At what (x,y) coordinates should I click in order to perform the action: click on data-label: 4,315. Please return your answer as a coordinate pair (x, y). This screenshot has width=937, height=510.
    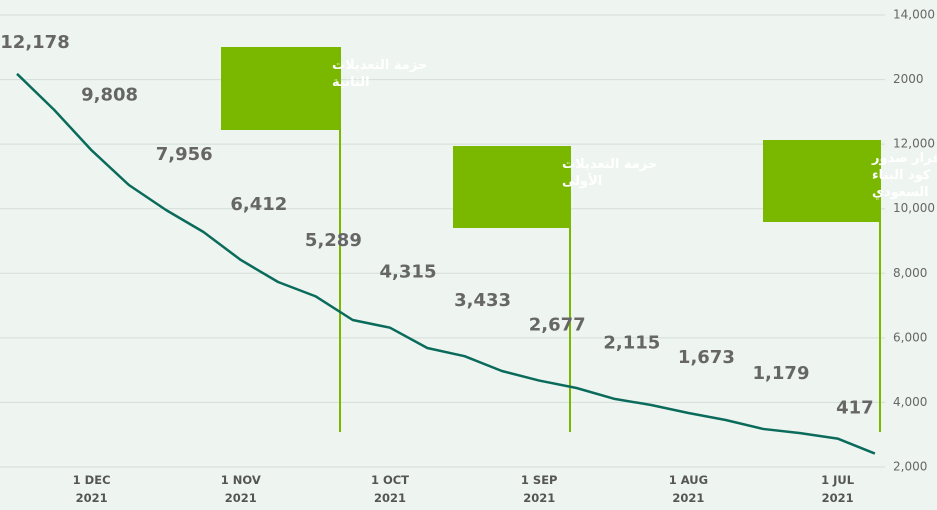
    Looking at the image, I should click on (408, 272).